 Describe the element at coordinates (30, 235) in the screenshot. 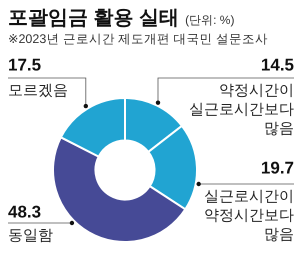

I see `slice-label: 동일함` at that location.